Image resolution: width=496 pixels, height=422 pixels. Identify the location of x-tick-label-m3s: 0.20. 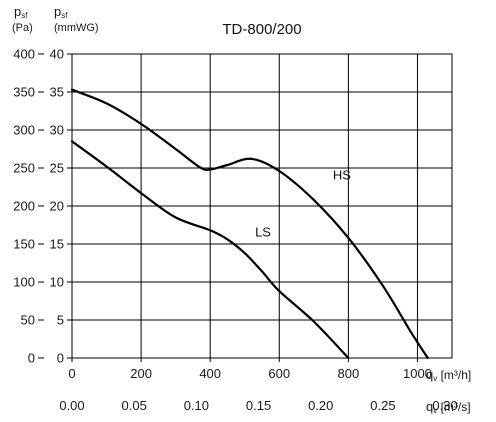
(320, 405).